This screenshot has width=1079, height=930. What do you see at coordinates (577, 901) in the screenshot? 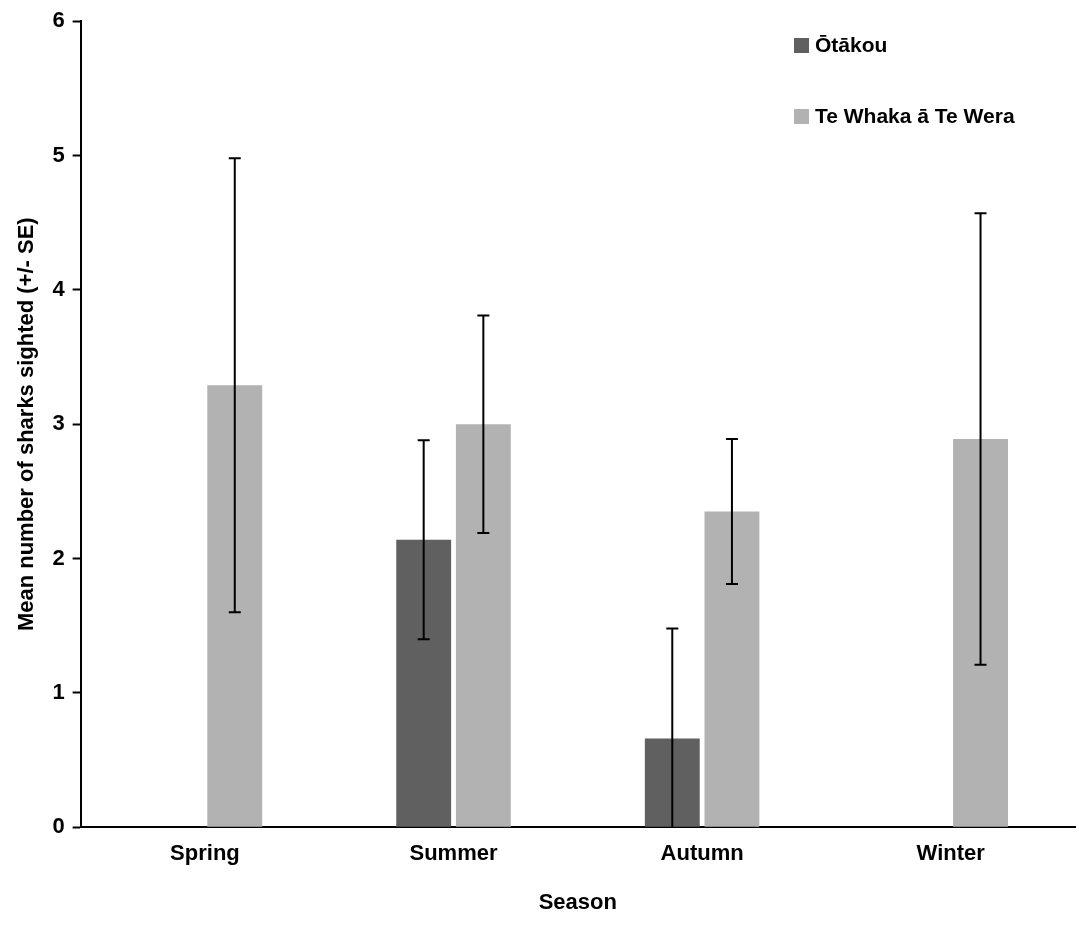
I see `x-axis-title: Season` at bounding box center [577, 901].